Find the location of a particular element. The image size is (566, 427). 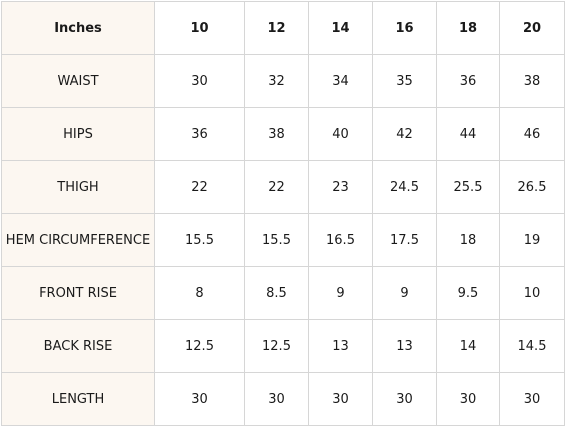

table-cell: 19 is located at coordinates (532, 240).